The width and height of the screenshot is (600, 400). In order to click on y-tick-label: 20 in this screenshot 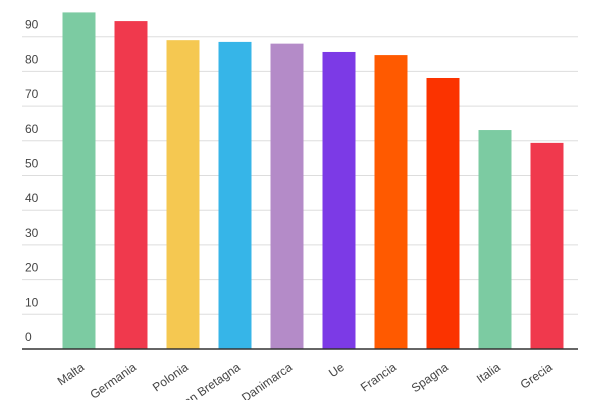, I will do `click(32, 268)`.